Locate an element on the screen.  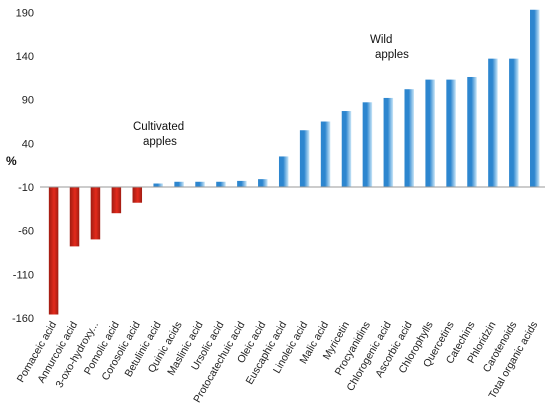
y-tick-label: 140 is located at coordinates (25, 57).